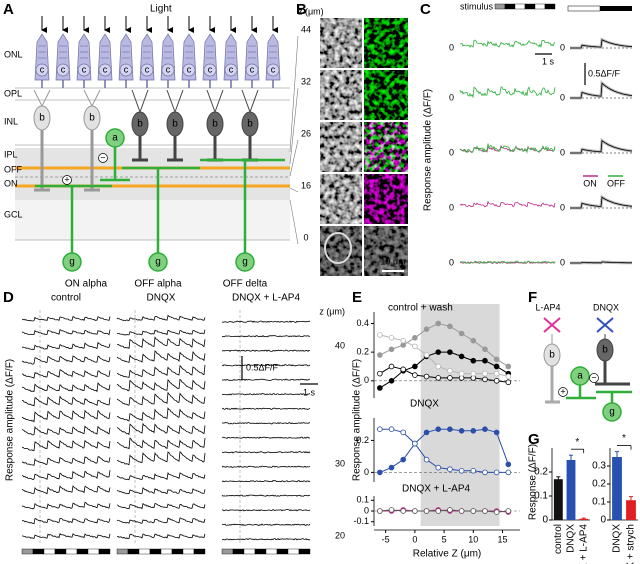 This screenshot has width=640, height=564. I want to click on panel-label: G, so click(534, 439).